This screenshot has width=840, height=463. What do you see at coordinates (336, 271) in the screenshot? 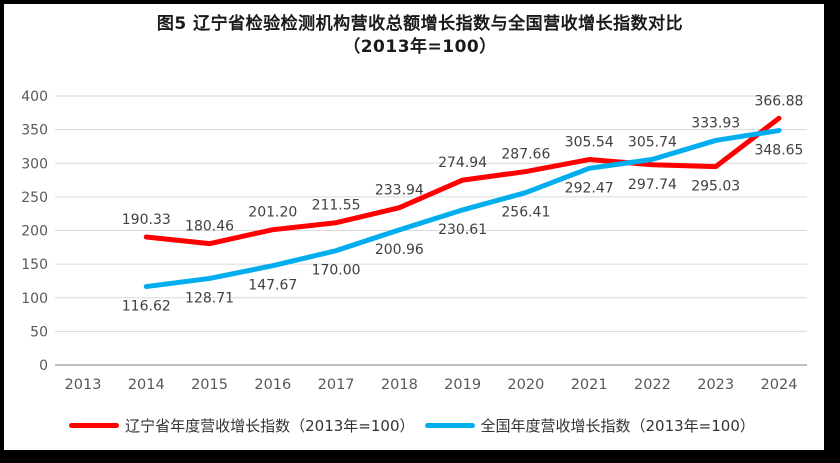
I see `data-label: 170.00` at bounding box center [336, 271].